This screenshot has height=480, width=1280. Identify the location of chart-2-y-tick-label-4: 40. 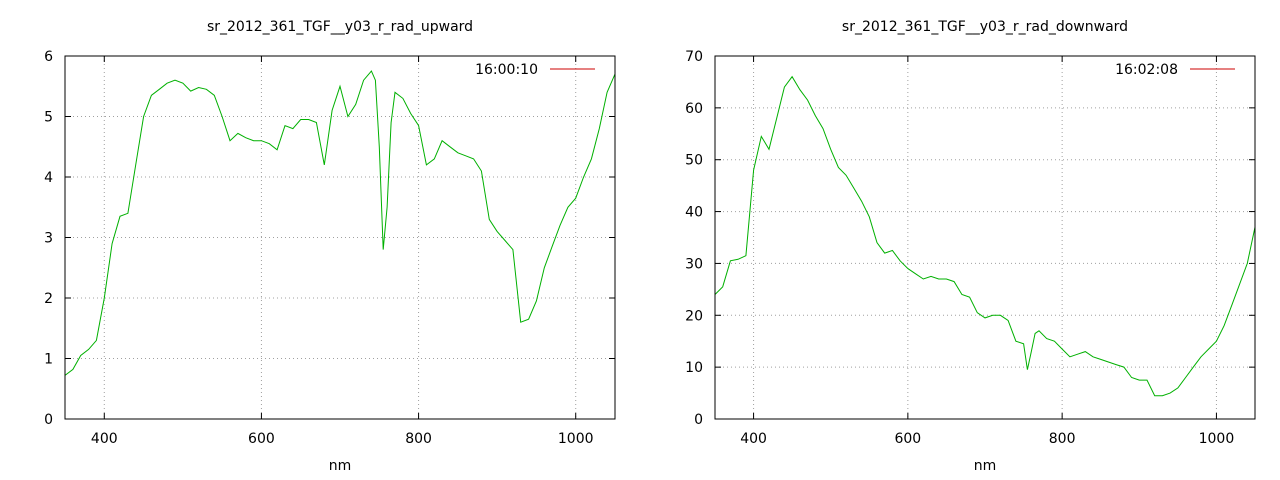
(694, 213).